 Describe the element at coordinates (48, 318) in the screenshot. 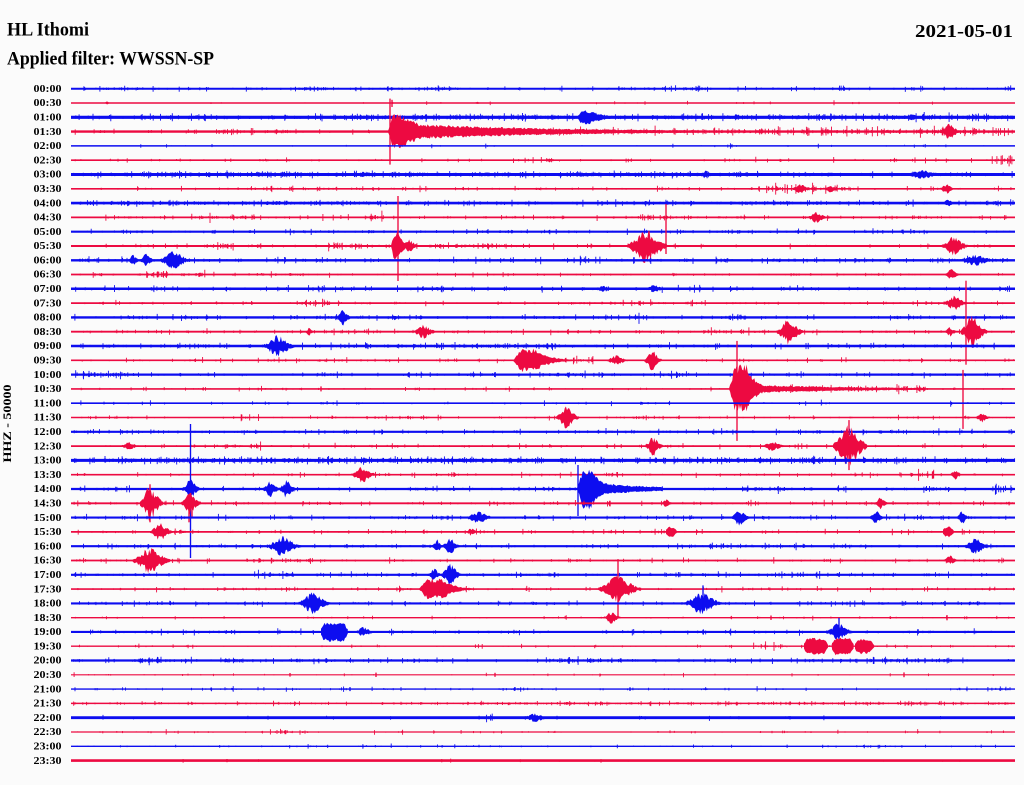

I see `svg-text: 08:00` at that location.